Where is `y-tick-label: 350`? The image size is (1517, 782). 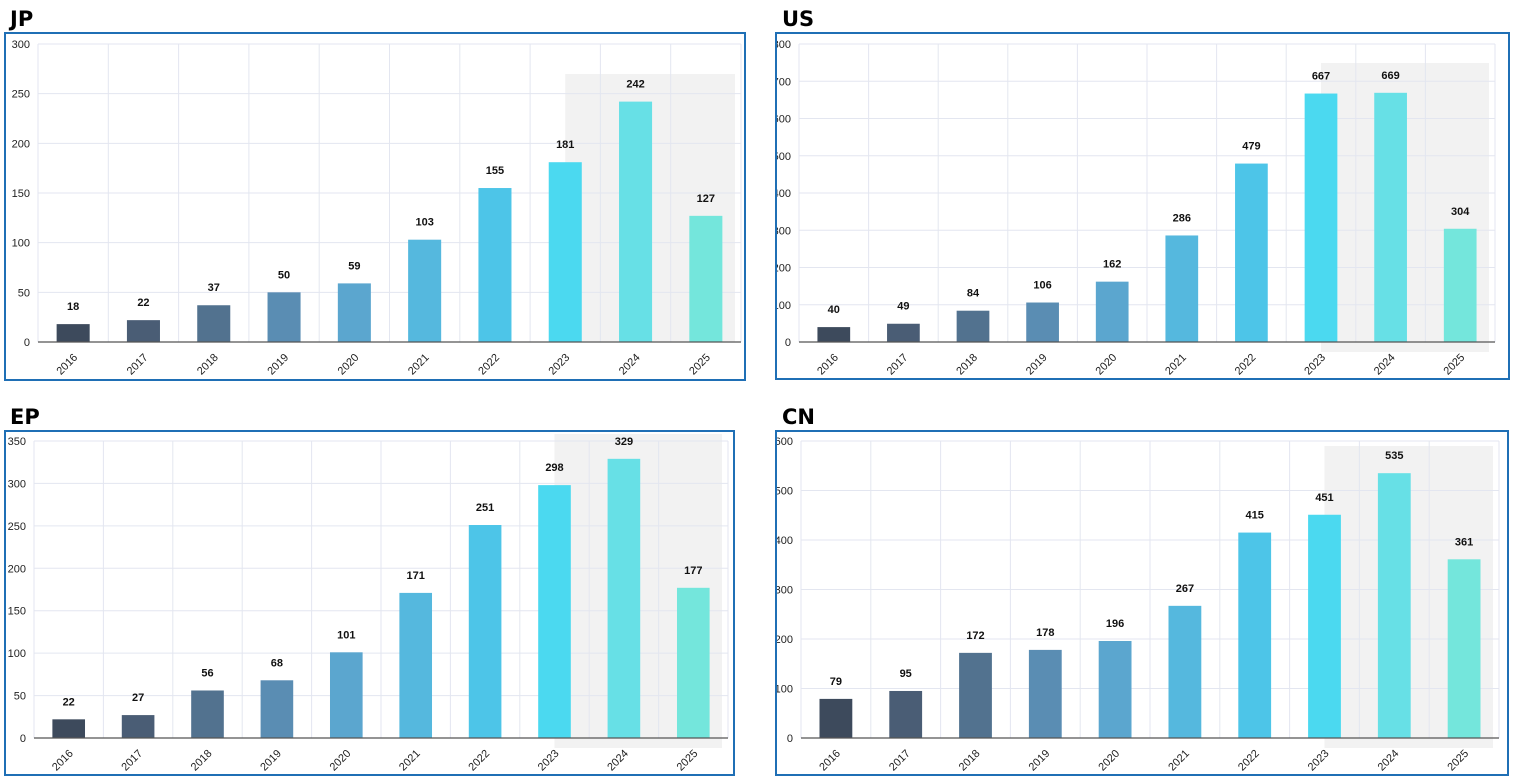
y-tick-label: 350 is located at coordinates (17, 442).